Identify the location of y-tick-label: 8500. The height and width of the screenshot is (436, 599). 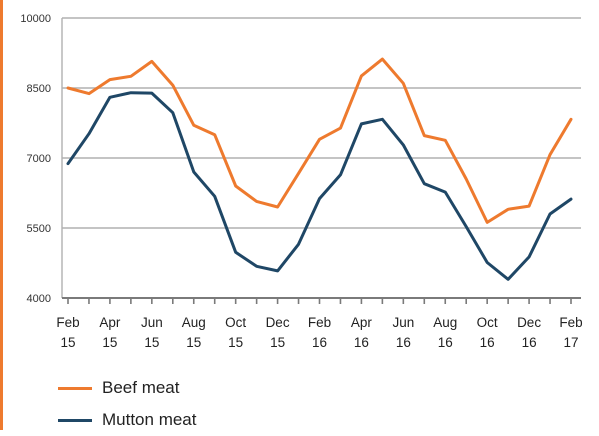
(39, 89).